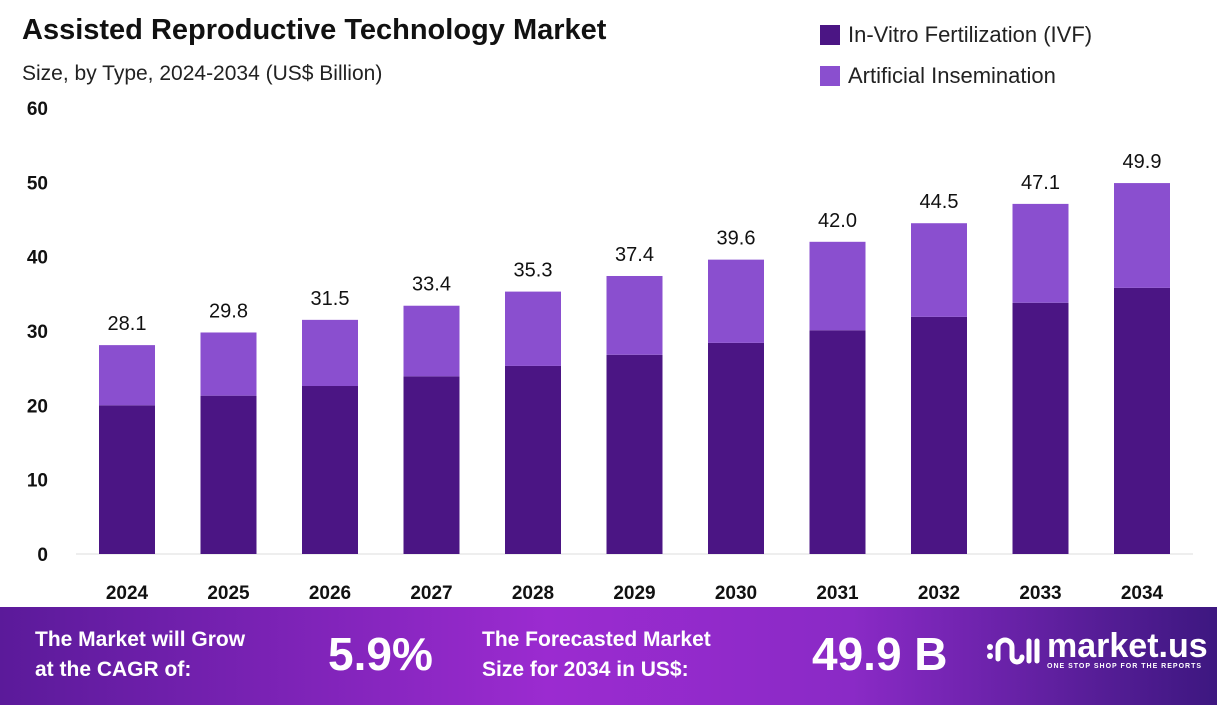  Describe the element at coordinates (1013, 650) in the screenshot. I see `logo-mark-icon` at that location.